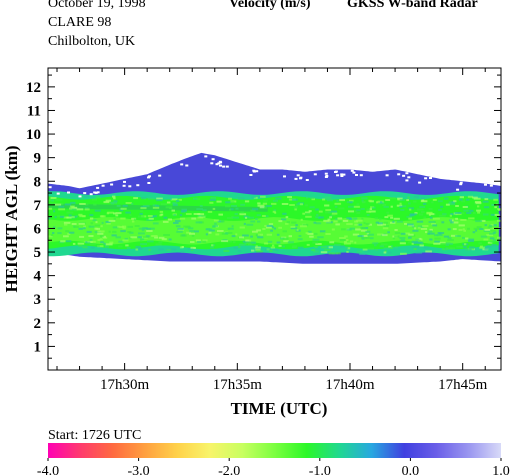 The height and width of the screenshot is (476, 516). What do you see at coordinates (92, 41) in the screenshot?
I see `header-location: Chilbolton, UK` at bounding box center [92, 41].